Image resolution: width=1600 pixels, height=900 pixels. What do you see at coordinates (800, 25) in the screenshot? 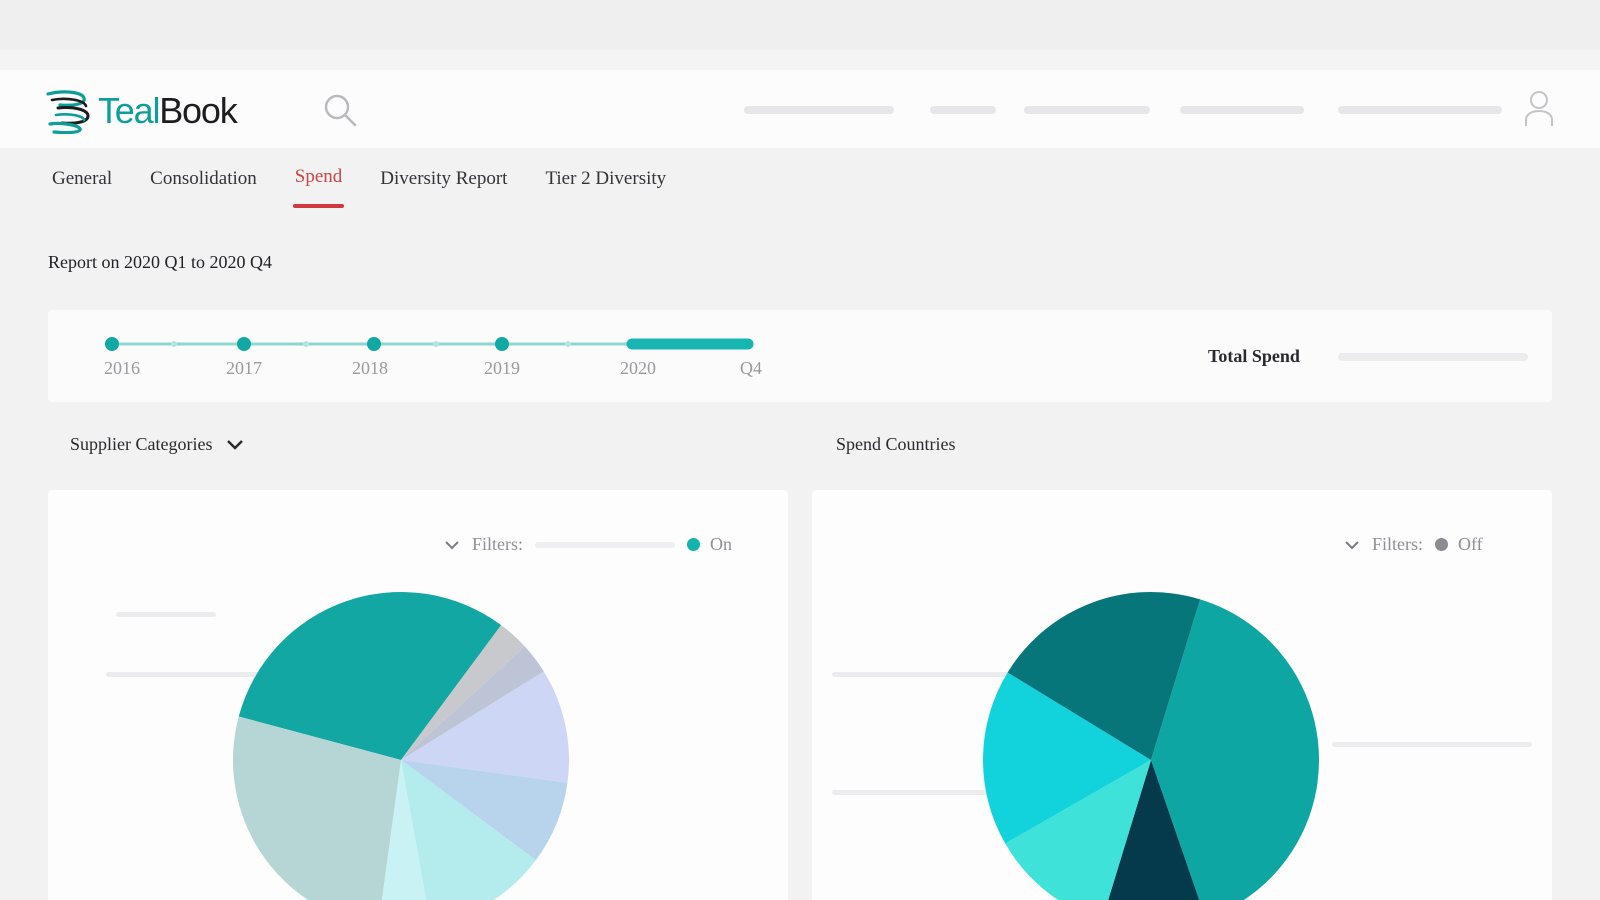
I see `browser-top-bar` at bounding box center [800, 25].